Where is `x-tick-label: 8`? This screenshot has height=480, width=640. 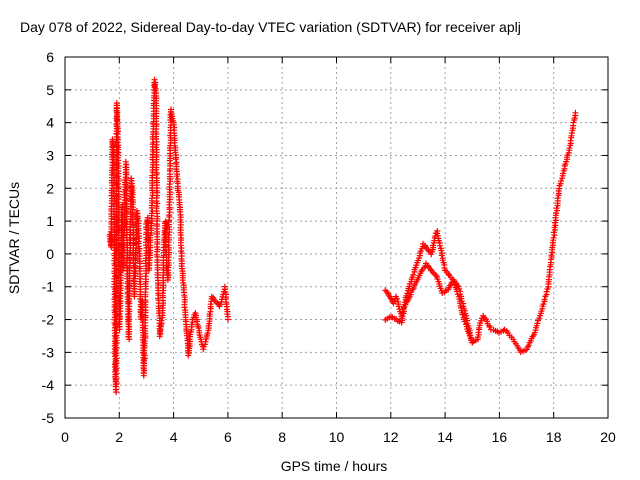
x-tick-label: 8 is located at coordinates (282, 437).